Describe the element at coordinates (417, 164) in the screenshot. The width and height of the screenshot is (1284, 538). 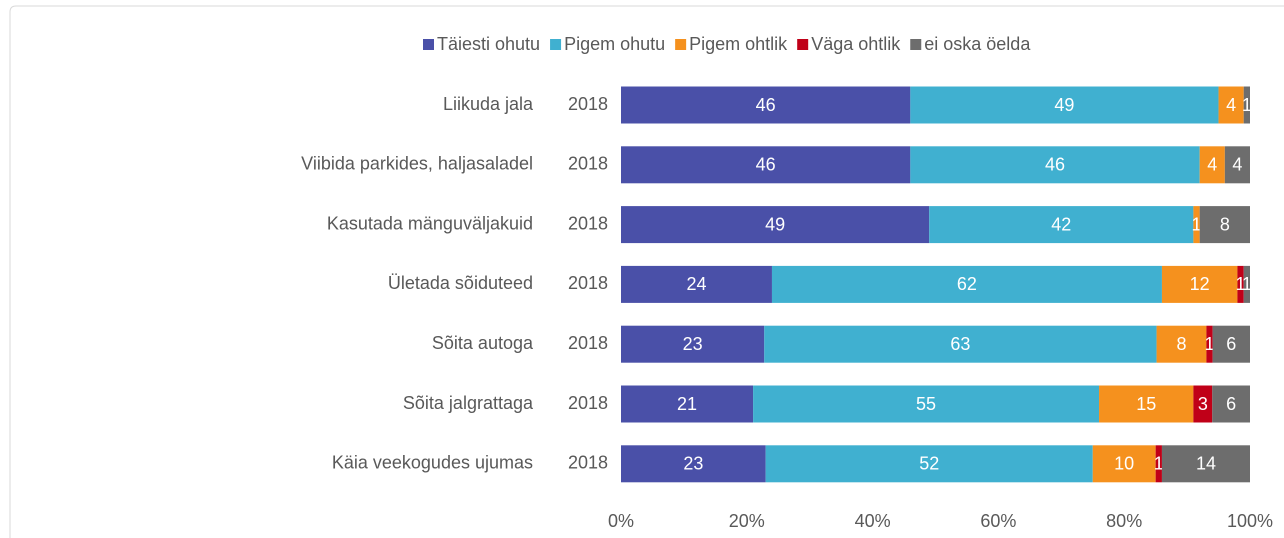
I see `category-label: Viibida parkides, haljasaladel` at that location.